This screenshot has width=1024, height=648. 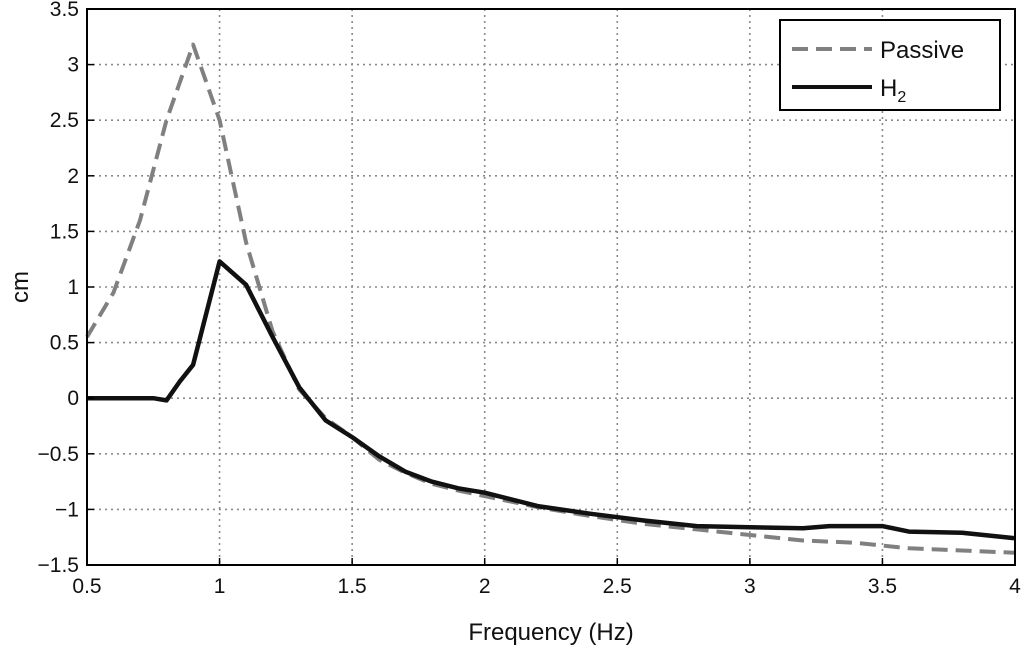 What do you see at coordinates (890, 65) in the screenshot?
I see `legend-box` at bounding box center [890, 65].